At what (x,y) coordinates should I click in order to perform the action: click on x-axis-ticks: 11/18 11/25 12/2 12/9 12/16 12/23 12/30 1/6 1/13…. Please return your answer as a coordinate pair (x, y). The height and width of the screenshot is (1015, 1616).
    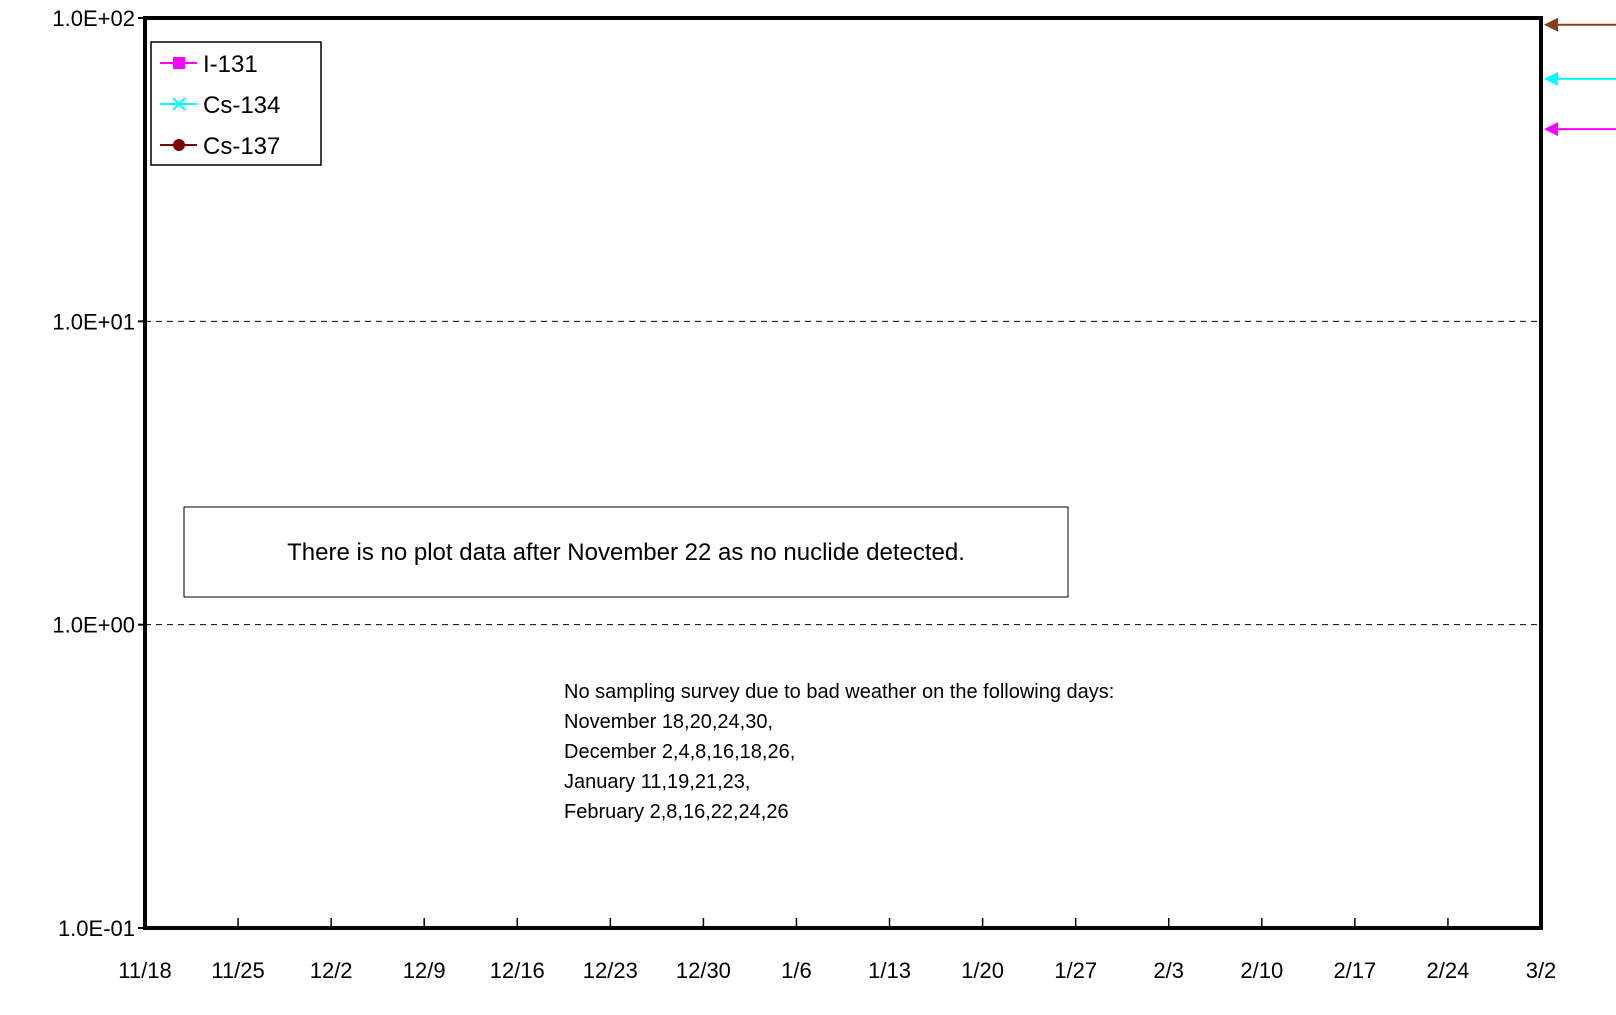
    Looking at the image, I should click on (837, 950).